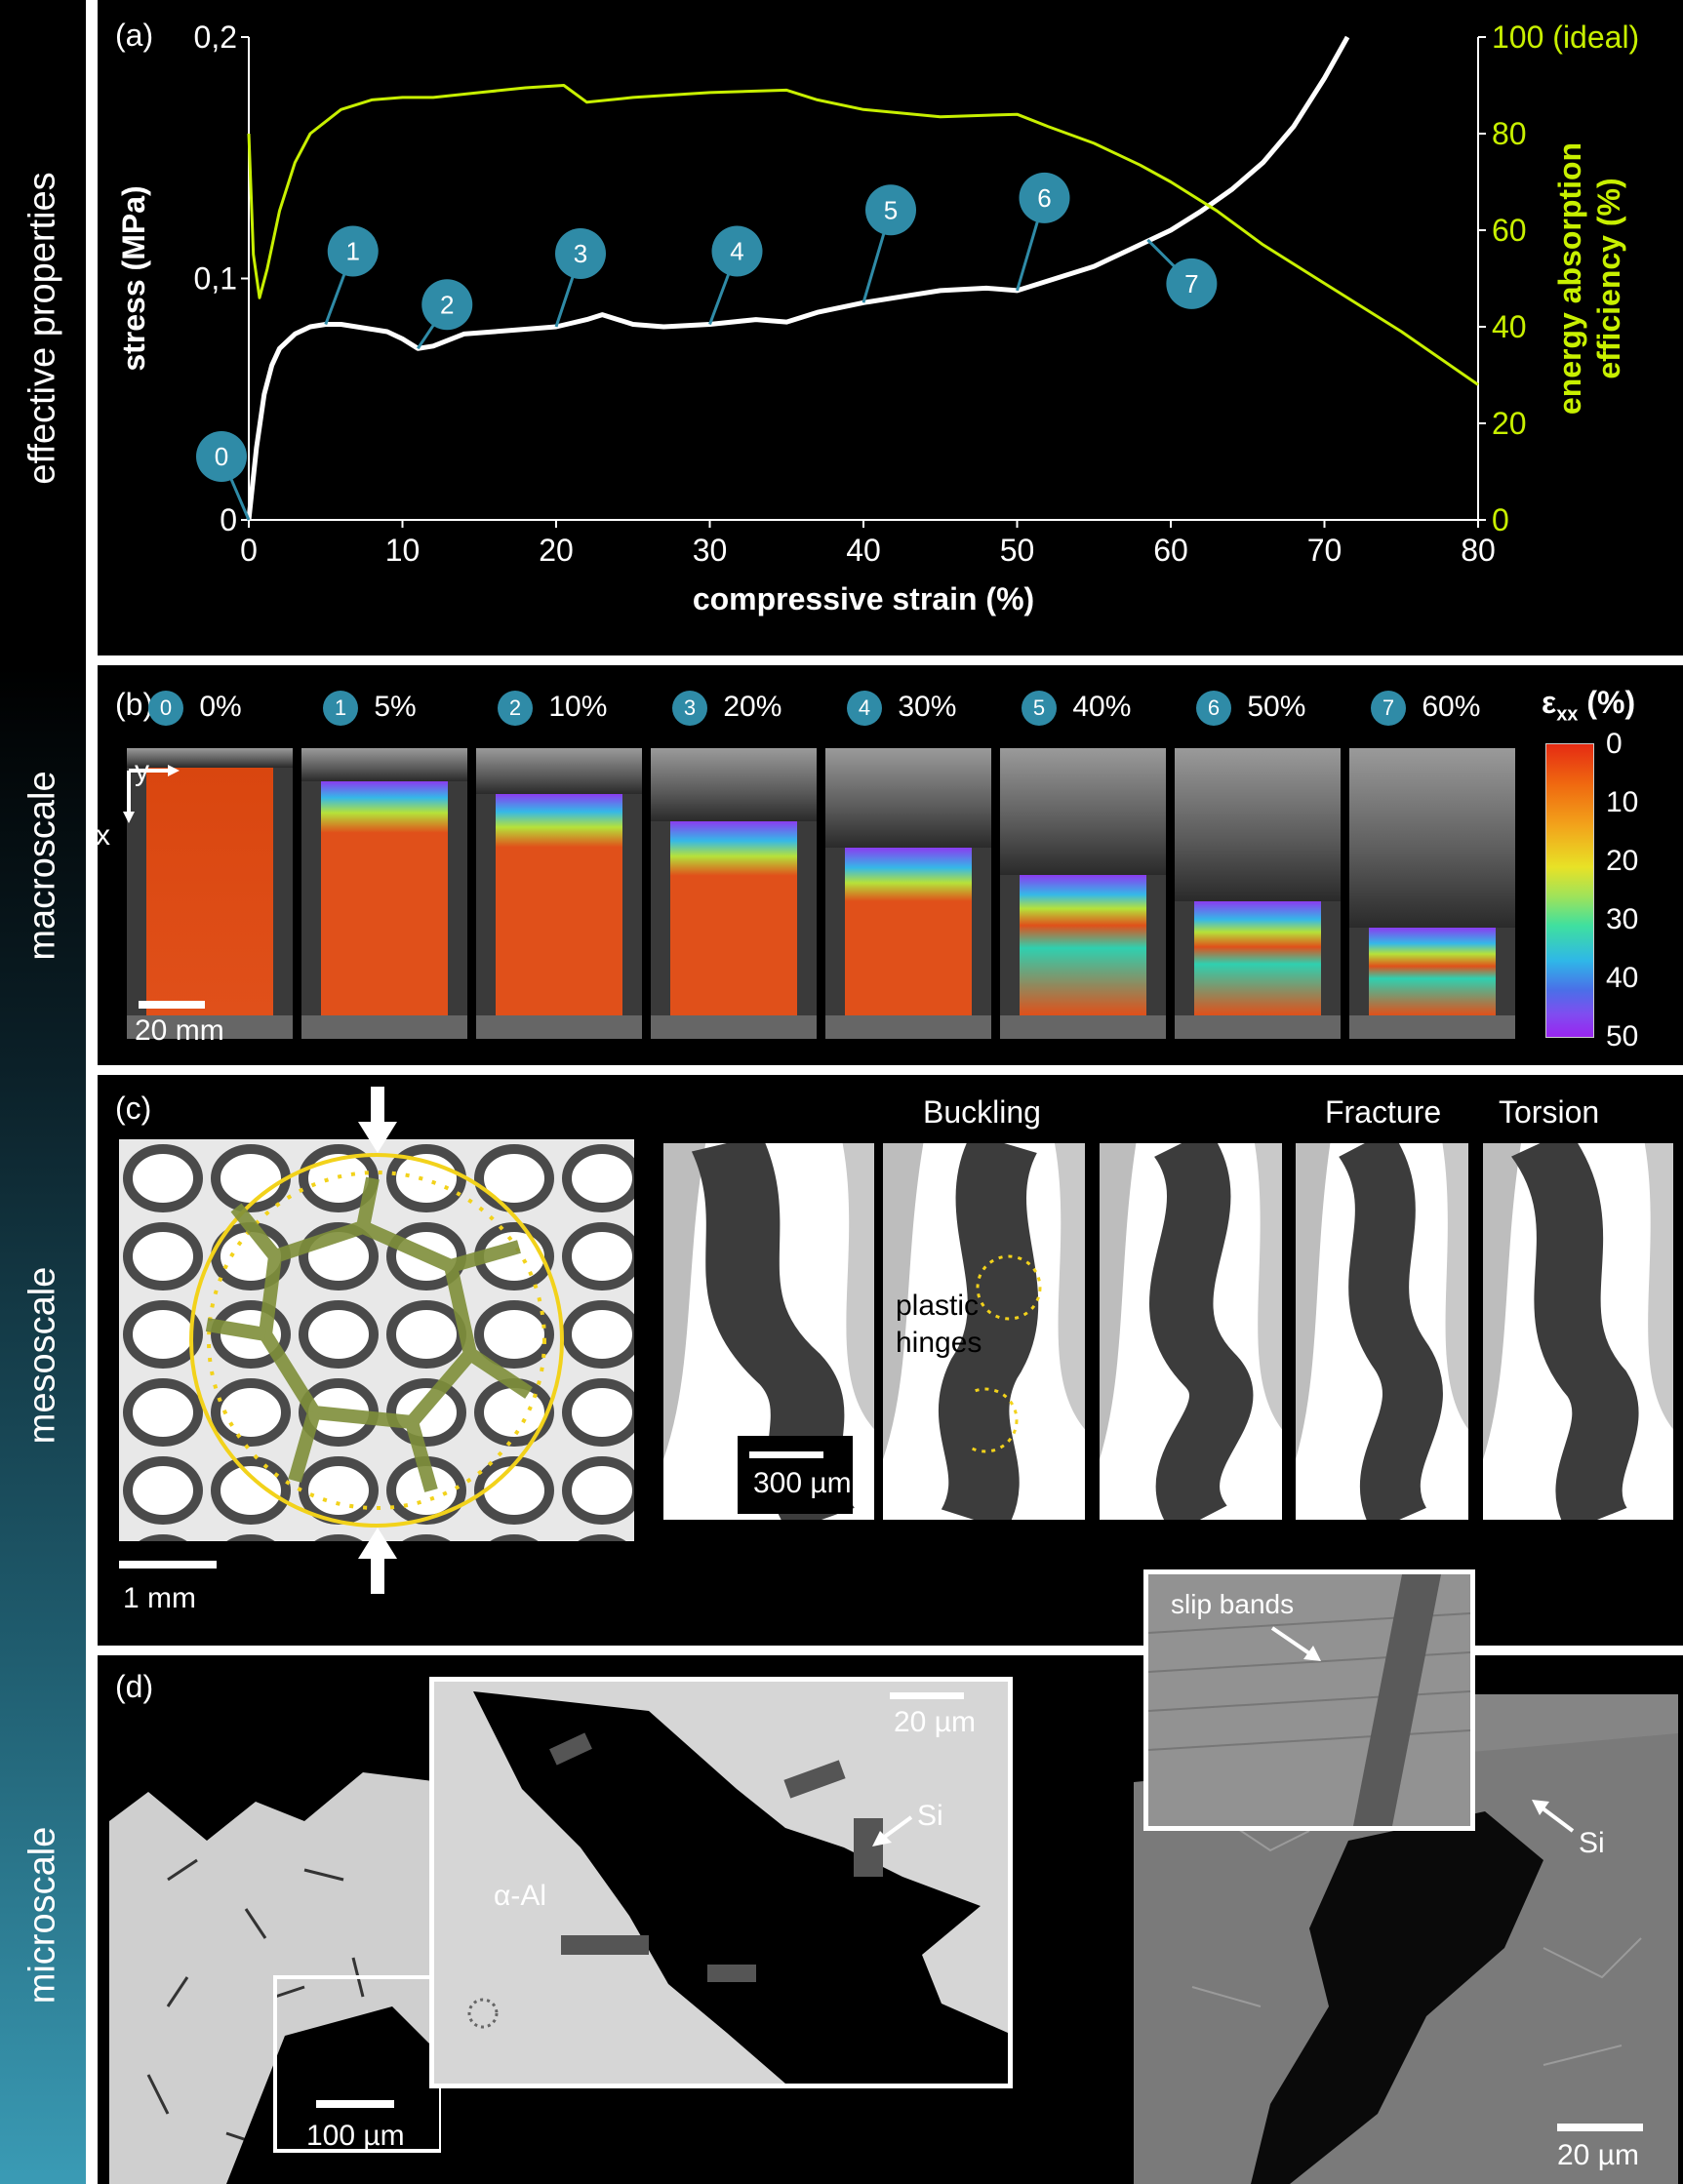  I want to click on x-tick-label: 60, so click(1170, 550).